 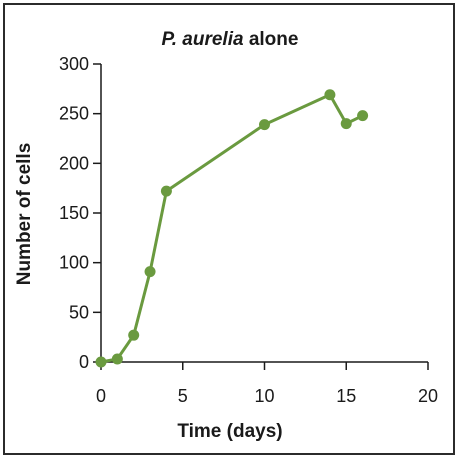 I want to click on y-tick-label: 250, so click(x=74, y=114).